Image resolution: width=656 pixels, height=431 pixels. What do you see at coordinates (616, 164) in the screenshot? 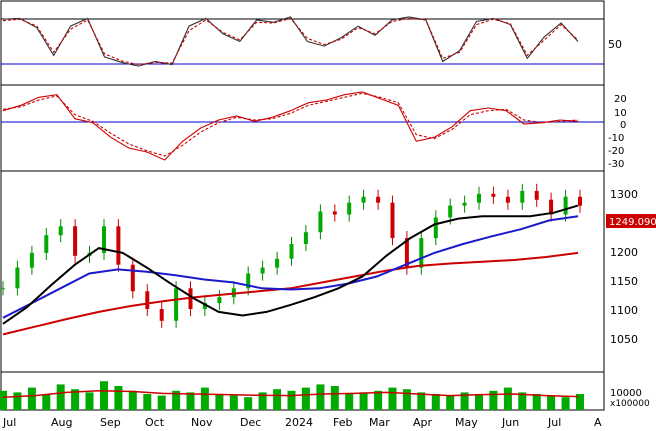
I see `macd-tick-neg30: -30` at bounding box center [616, 164].